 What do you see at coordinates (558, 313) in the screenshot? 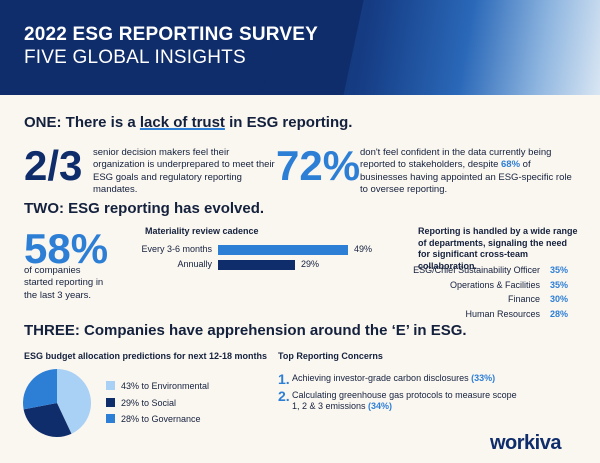
I see `department-value: 28%` at bounding box center [558, 313].